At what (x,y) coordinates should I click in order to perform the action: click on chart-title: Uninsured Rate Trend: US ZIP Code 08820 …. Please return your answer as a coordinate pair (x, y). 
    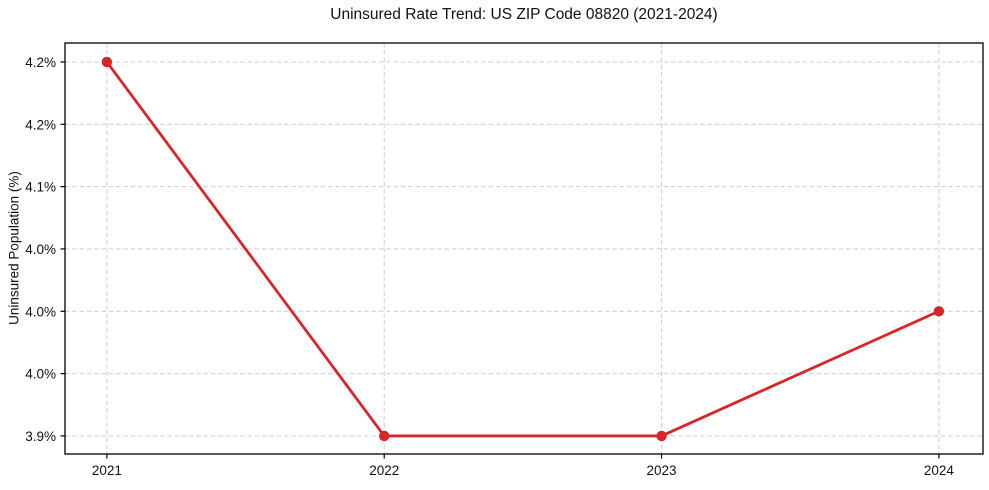
    Looking at the image, I should click on (524, 14).